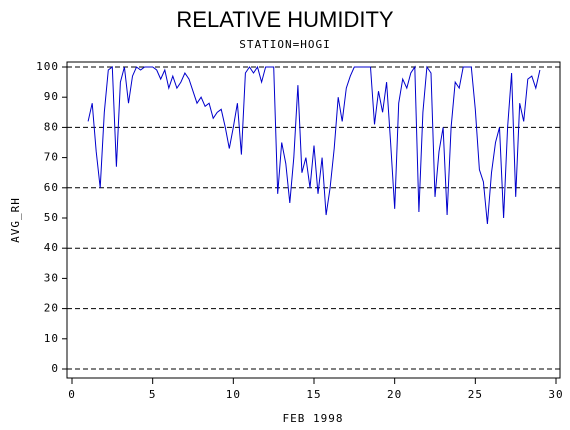  I want to click on y-tick-label: 70, so click(51, 157).